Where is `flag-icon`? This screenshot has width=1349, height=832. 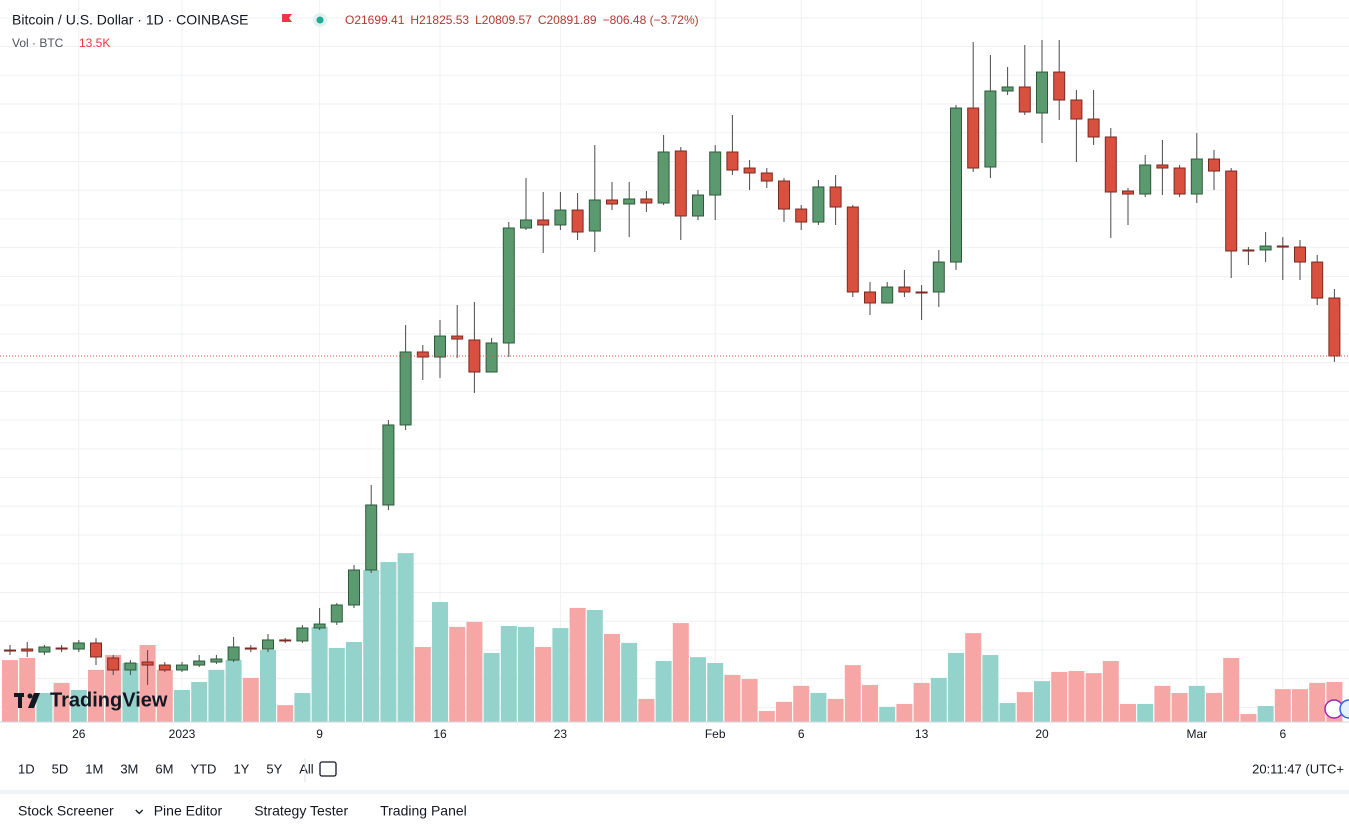
flag-icon is located at coordinates (287, 18).